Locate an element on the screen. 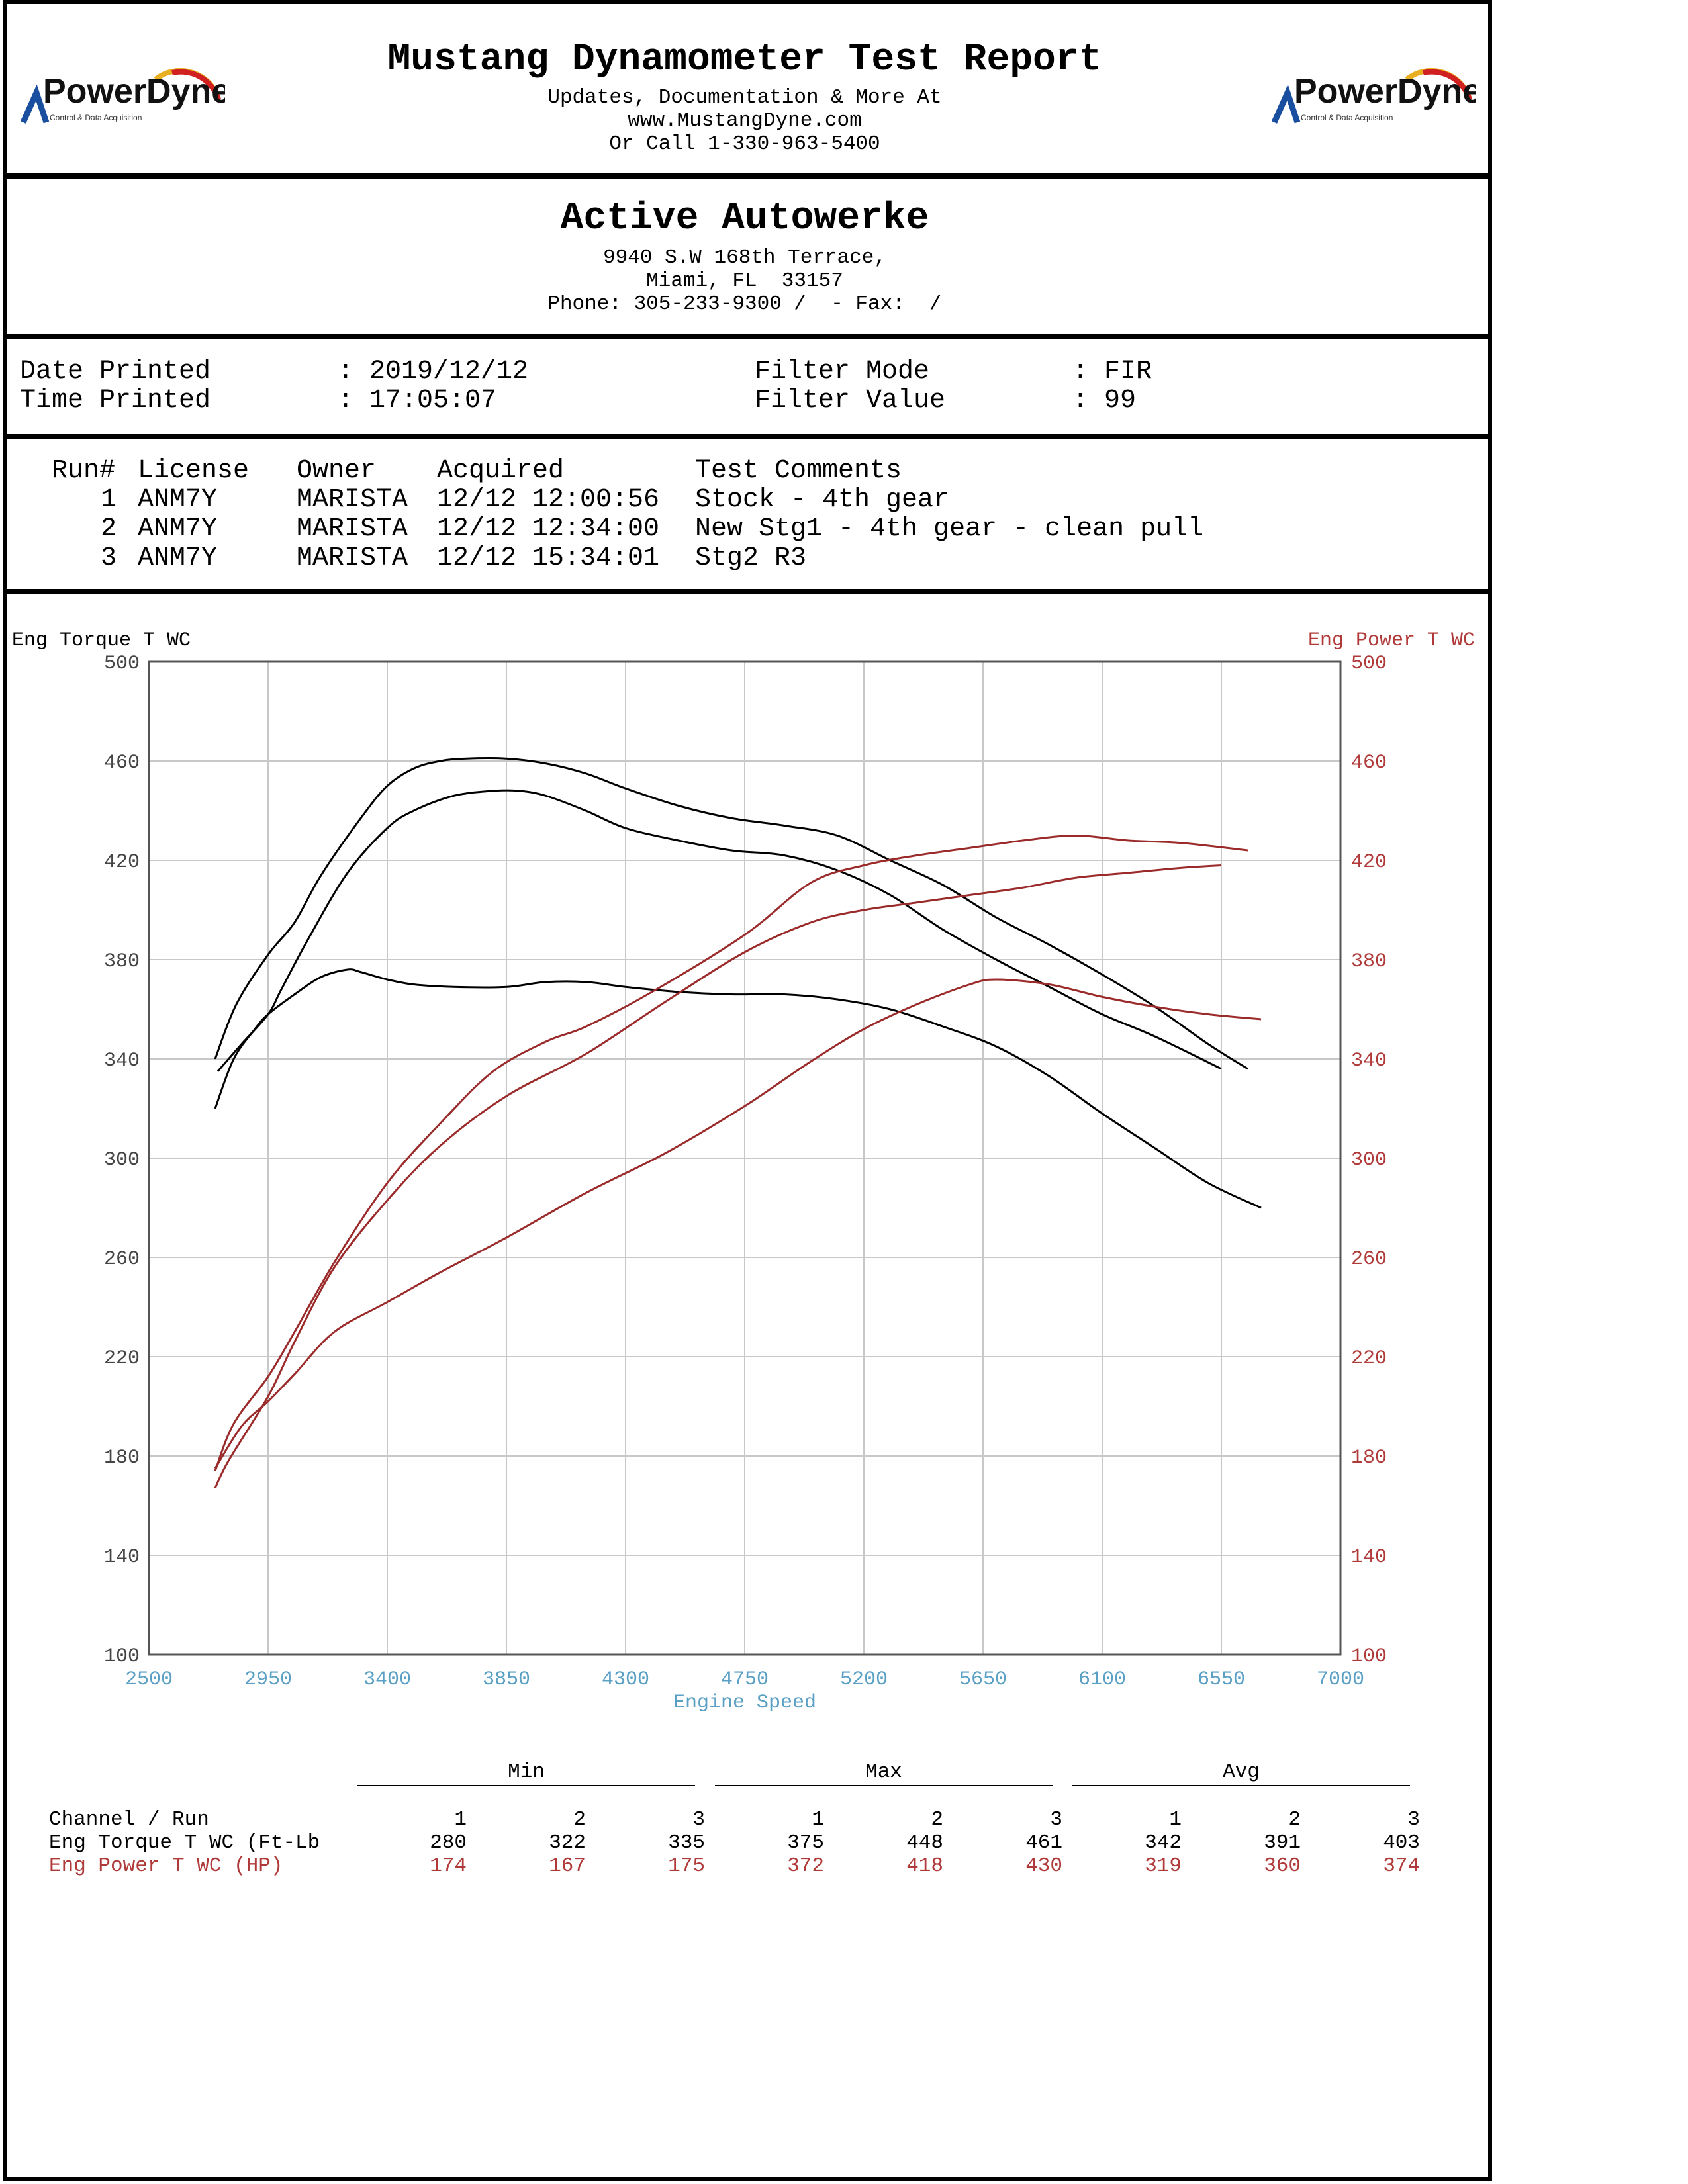 The image size is (1688, 2184). left-y-tick-label: 180 is located at coordinates (122, 1458).